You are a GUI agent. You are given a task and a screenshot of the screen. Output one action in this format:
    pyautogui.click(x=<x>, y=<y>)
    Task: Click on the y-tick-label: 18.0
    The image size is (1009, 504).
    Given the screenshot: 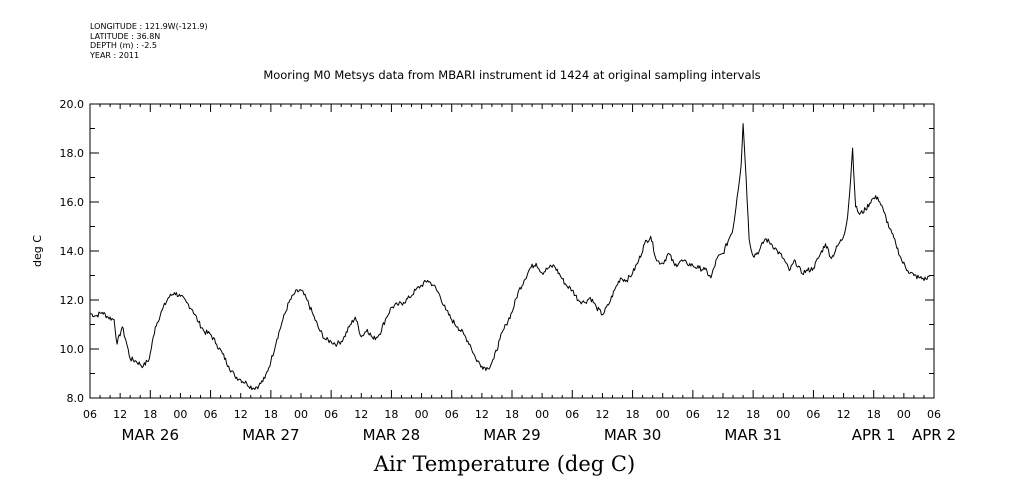 What is the action you would take?
    pyautogui.click(x=72, y=153)
    